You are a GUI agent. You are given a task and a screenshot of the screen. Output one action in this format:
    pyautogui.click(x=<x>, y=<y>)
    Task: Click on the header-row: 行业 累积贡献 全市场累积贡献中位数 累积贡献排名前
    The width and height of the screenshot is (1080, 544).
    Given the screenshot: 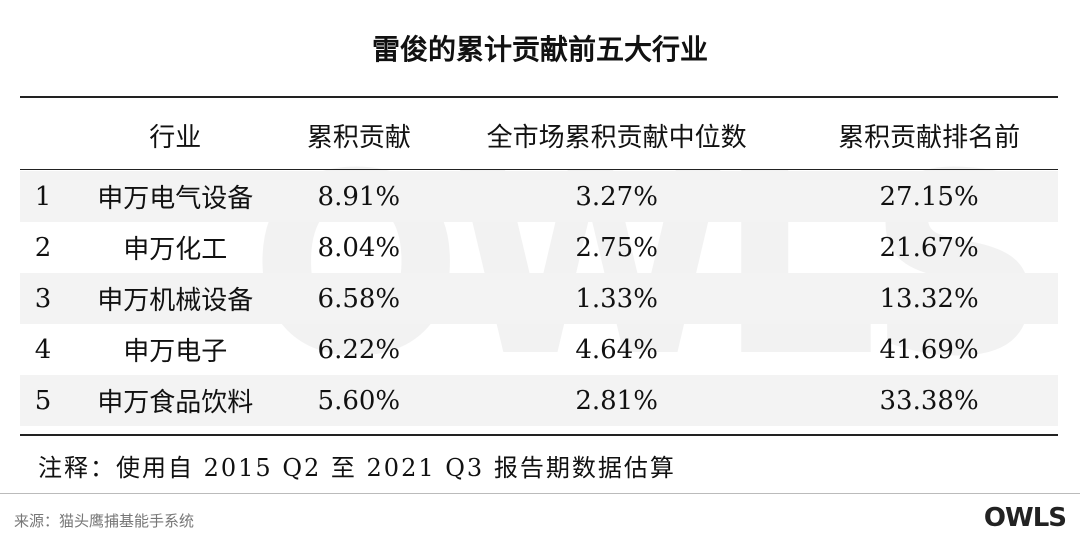 What is the action you would take?
    pyautogui.click(x=539, y=135)
    